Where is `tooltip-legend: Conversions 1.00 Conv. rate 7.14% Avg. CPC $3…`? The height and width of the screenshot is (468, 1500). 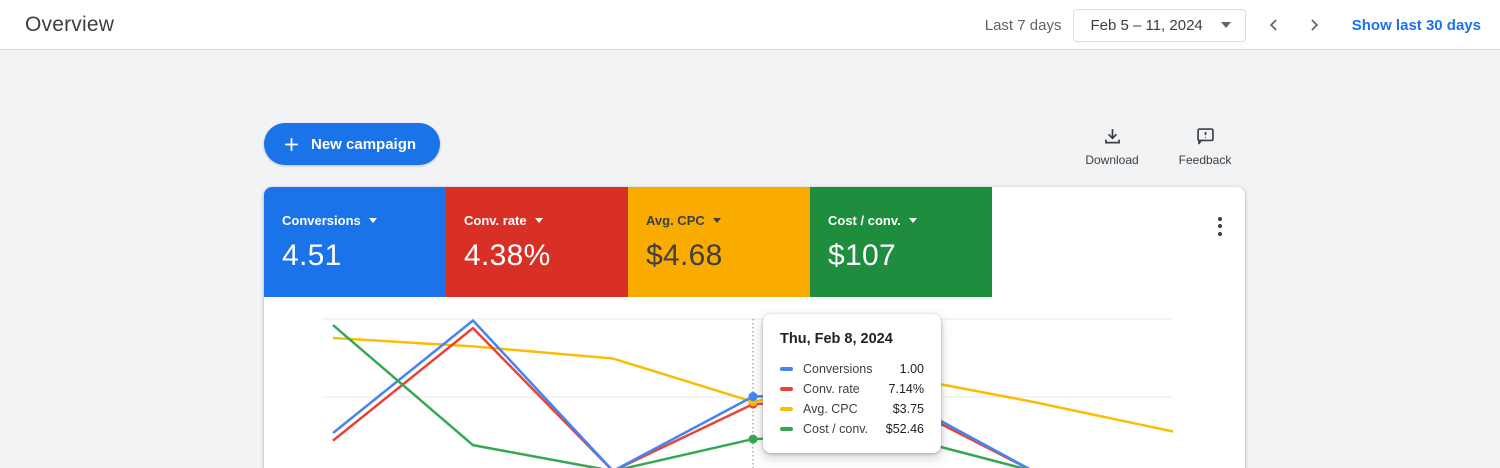 tooltip-legend: Conversions 1.00 Conv. rate 7.14% Avg. CPC $3… is located at coordinates (852, 399).